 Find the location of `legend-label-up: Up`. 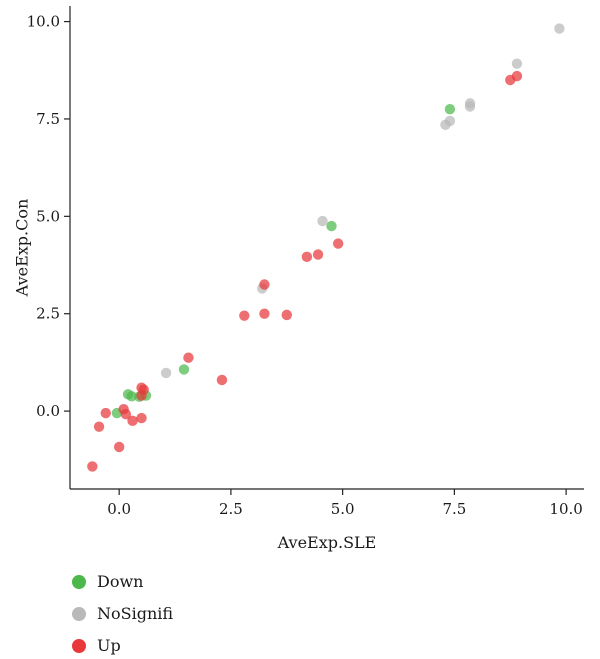

legend-label-up: Up is located at coordinates (109, 645).